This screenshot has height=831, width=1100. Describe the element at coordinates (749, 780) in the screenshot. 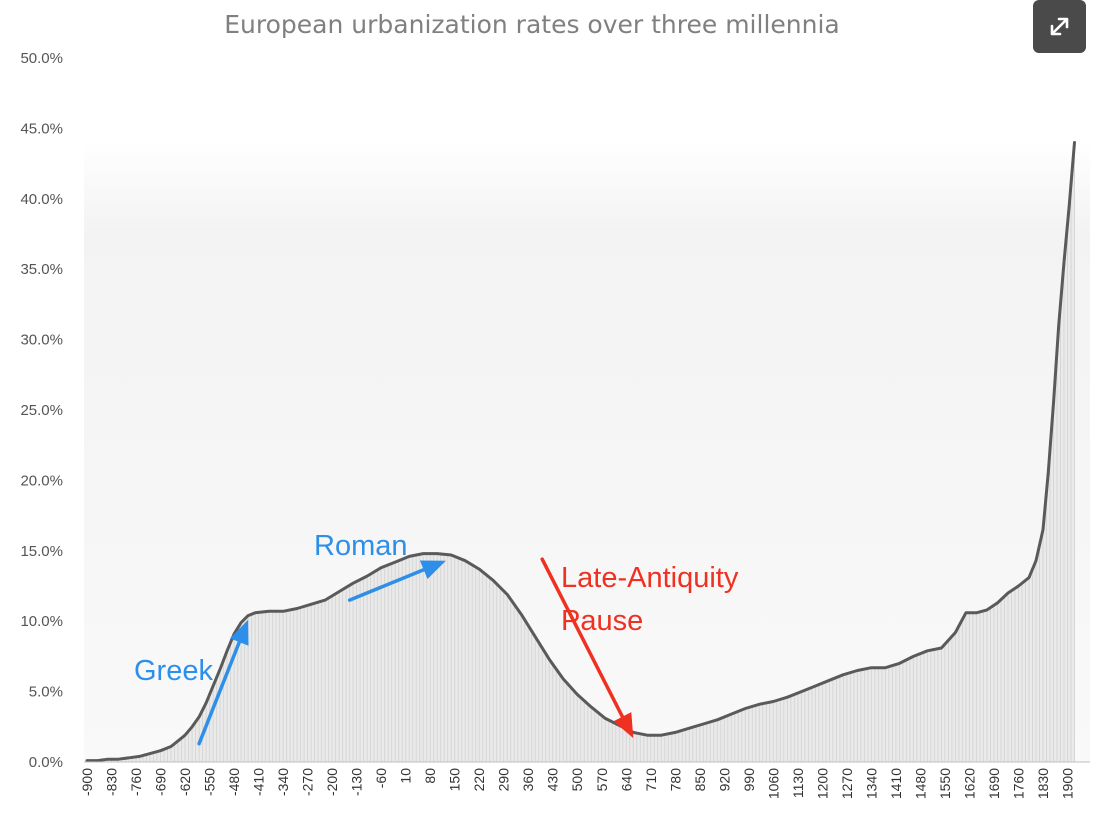

I see `x-tick-label: 990` at that location.